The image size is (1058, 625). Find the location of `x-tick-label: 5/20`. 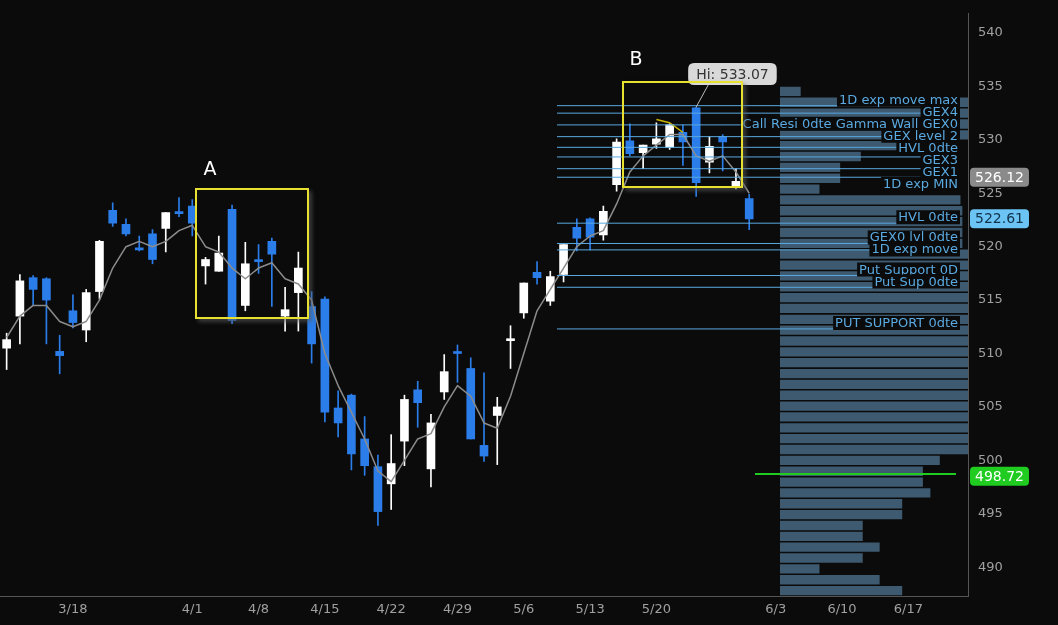

x-tick-label: 5/20 is located at coordinates (656, 609).